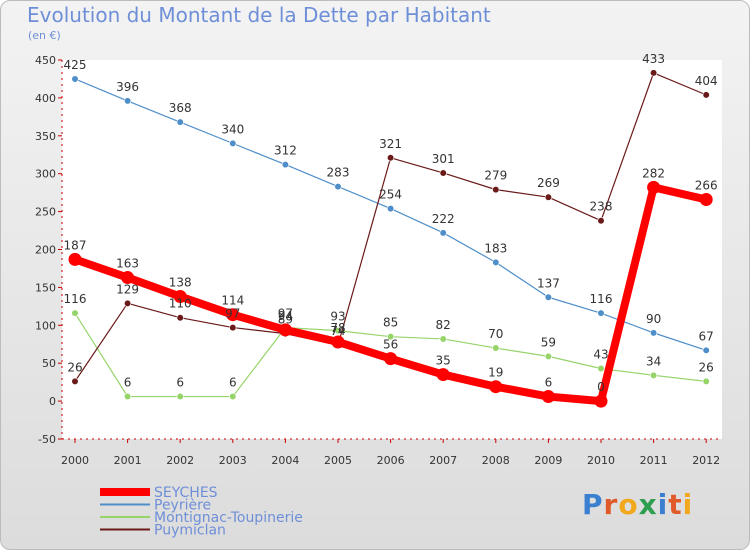  What do you see at coordinates (495, 248) in the screenshot?
I see `data-label: 183` at bounding box center [495, 248].